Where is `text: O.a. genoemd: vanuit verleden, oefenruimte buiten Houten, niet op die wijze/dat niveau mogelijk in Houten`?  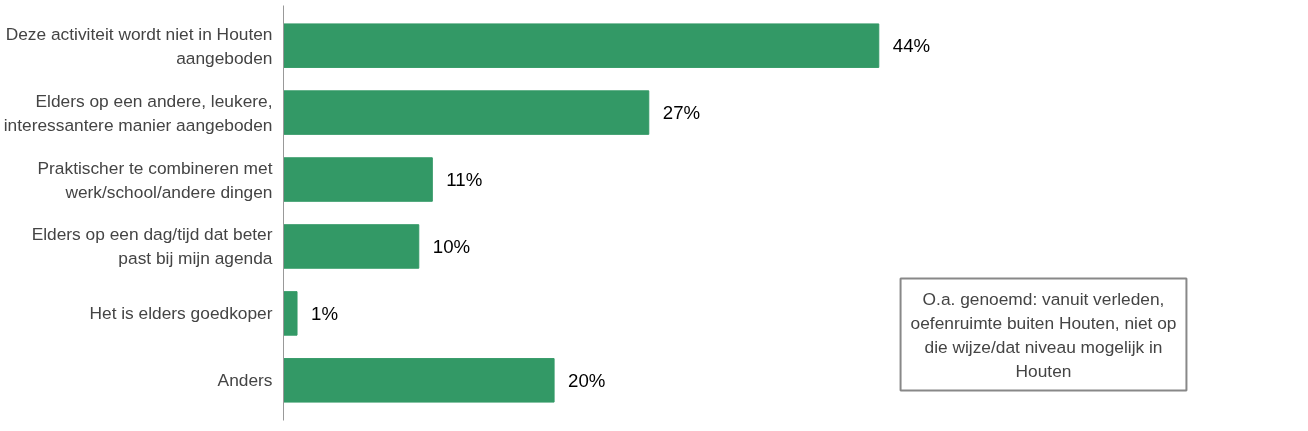 text: O.a. genoemd: vanuit verleden, oefenruimte buiten Houten, niet op die wijze/dat niveau mogelijk in Houten is located at coordinates (1043, 334).